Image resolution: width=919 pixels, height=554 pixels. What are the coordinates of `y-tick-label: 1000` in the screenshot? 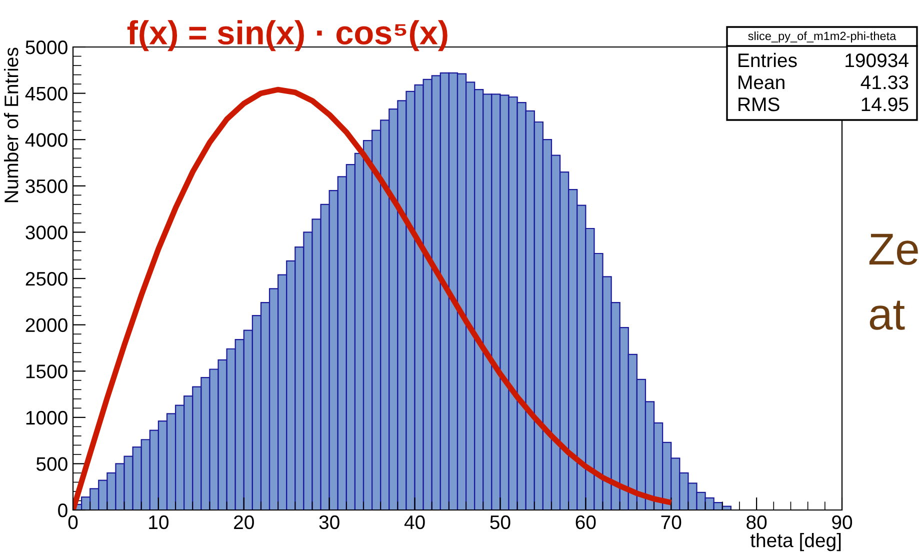 It's located at (47, 417).